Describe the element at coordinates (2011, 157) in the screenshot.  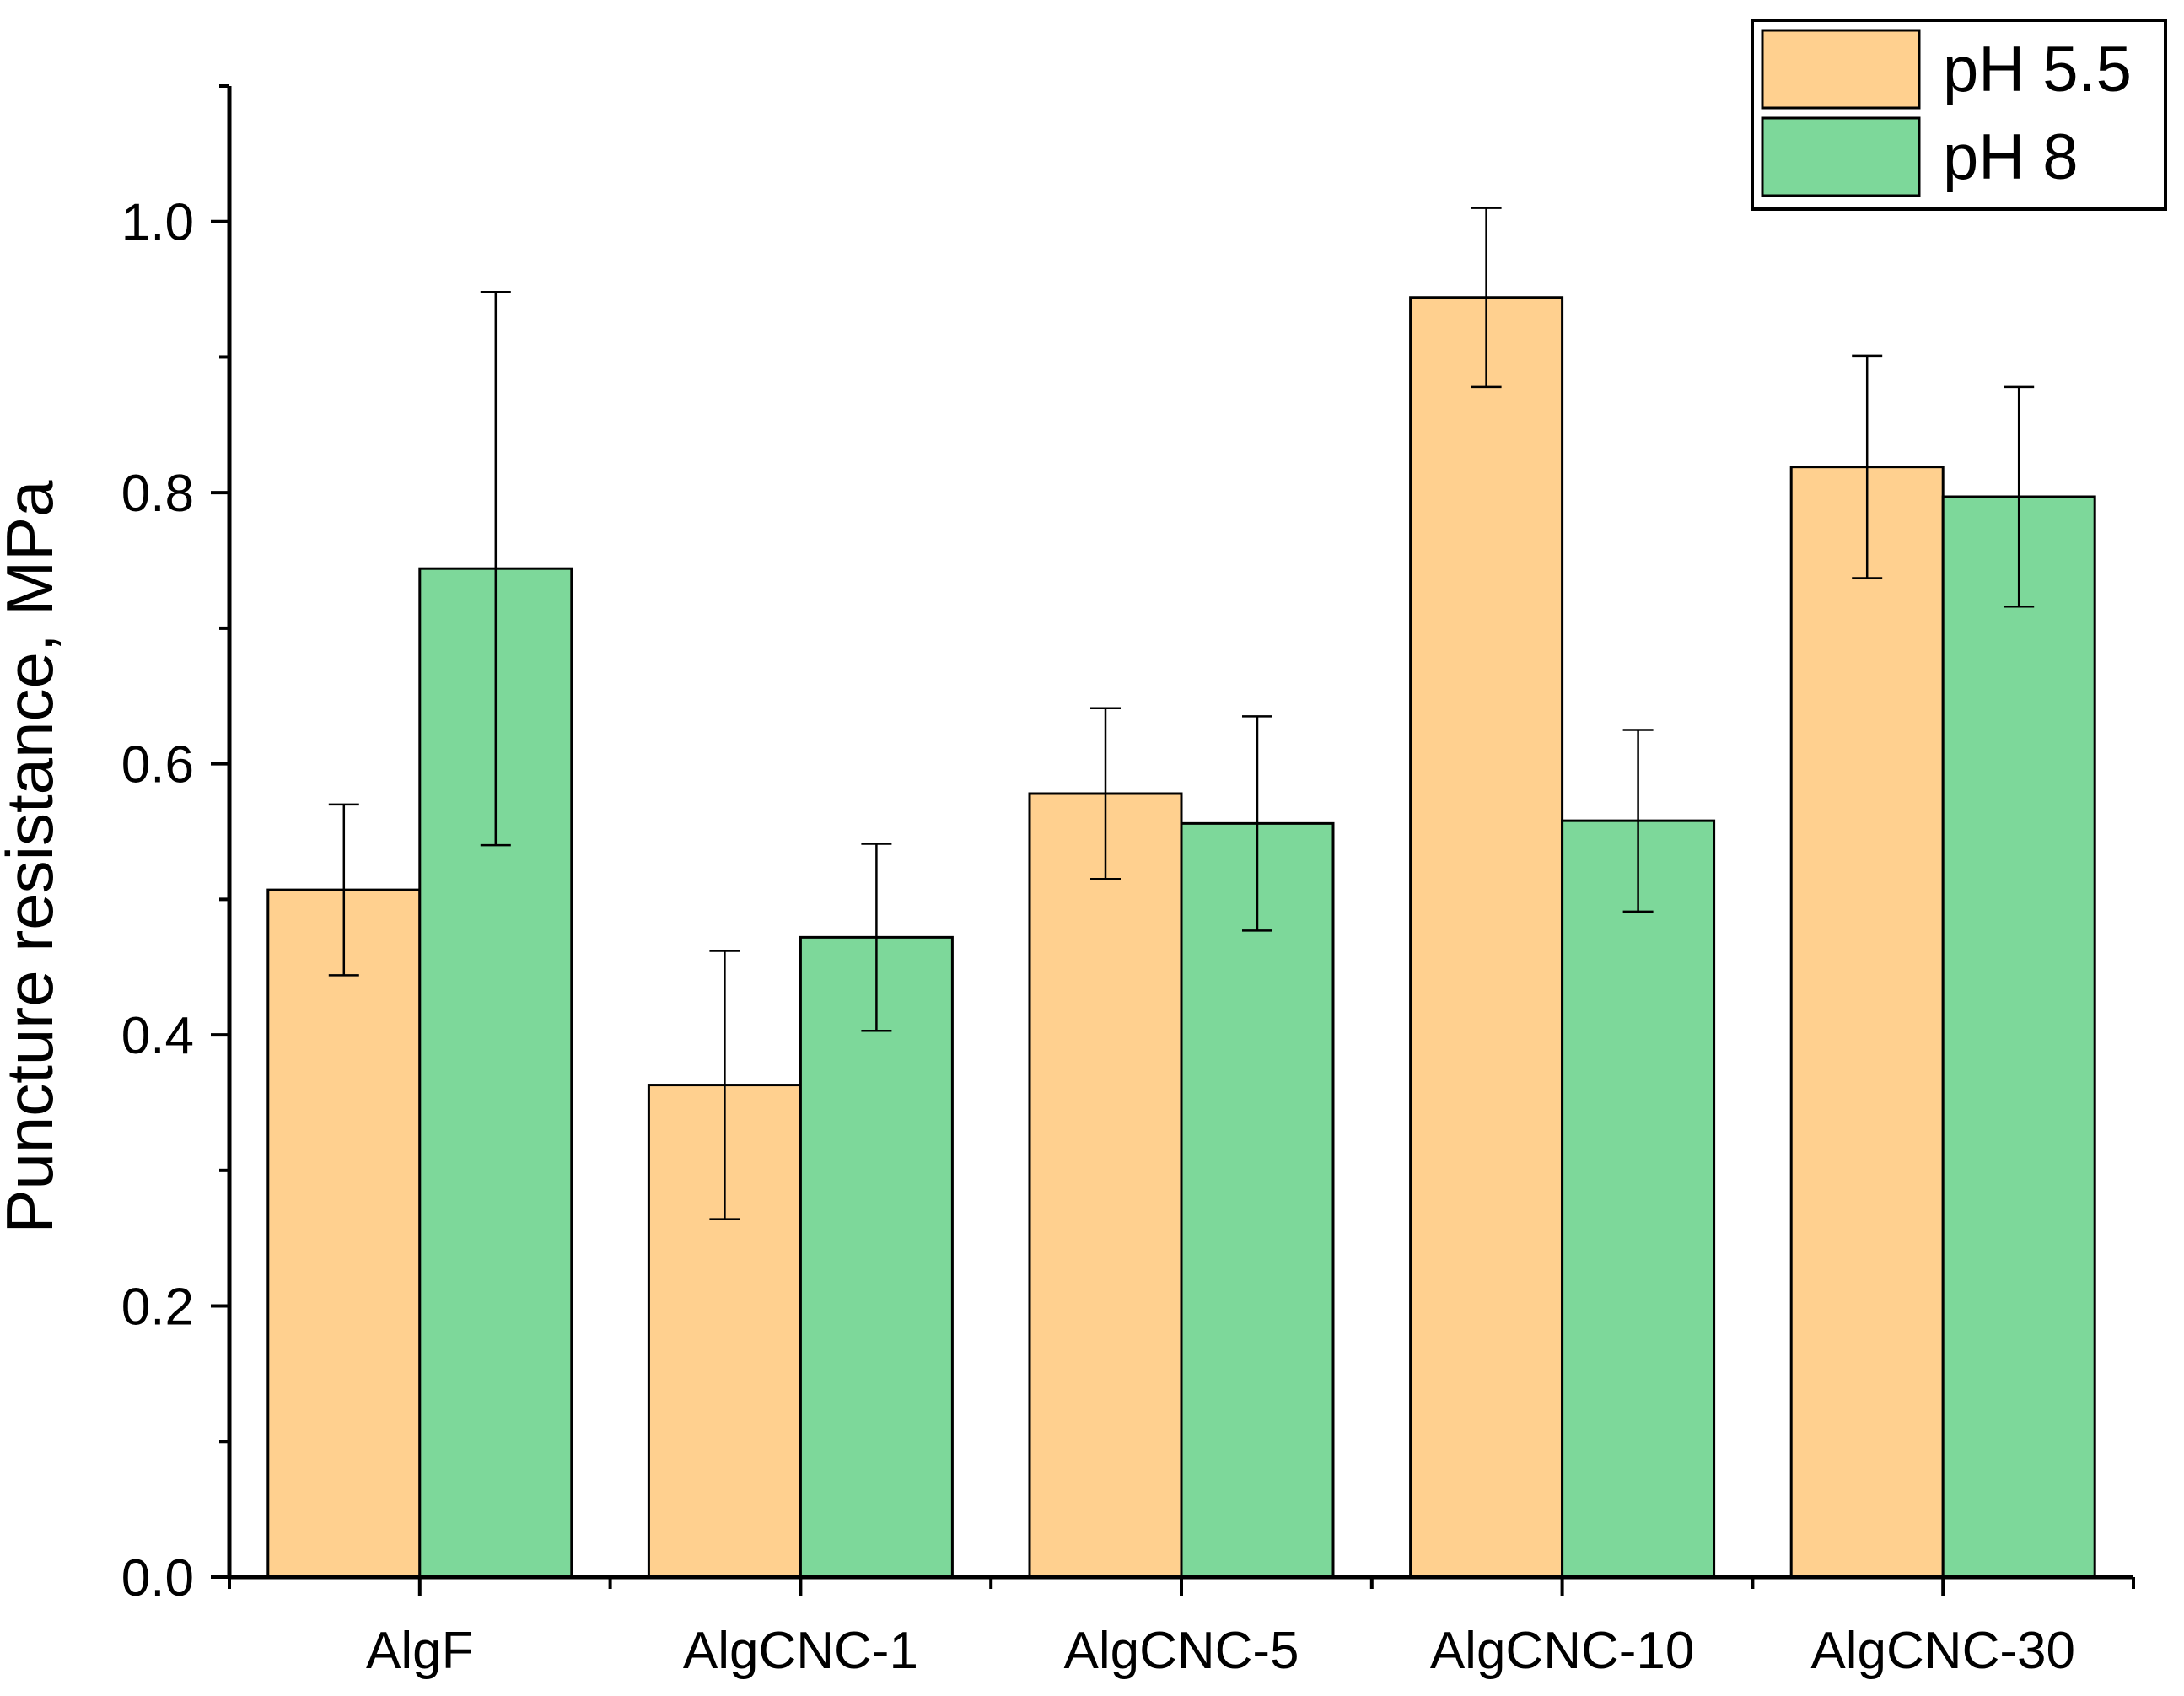
I see `legend-label: pH 8` at that location.